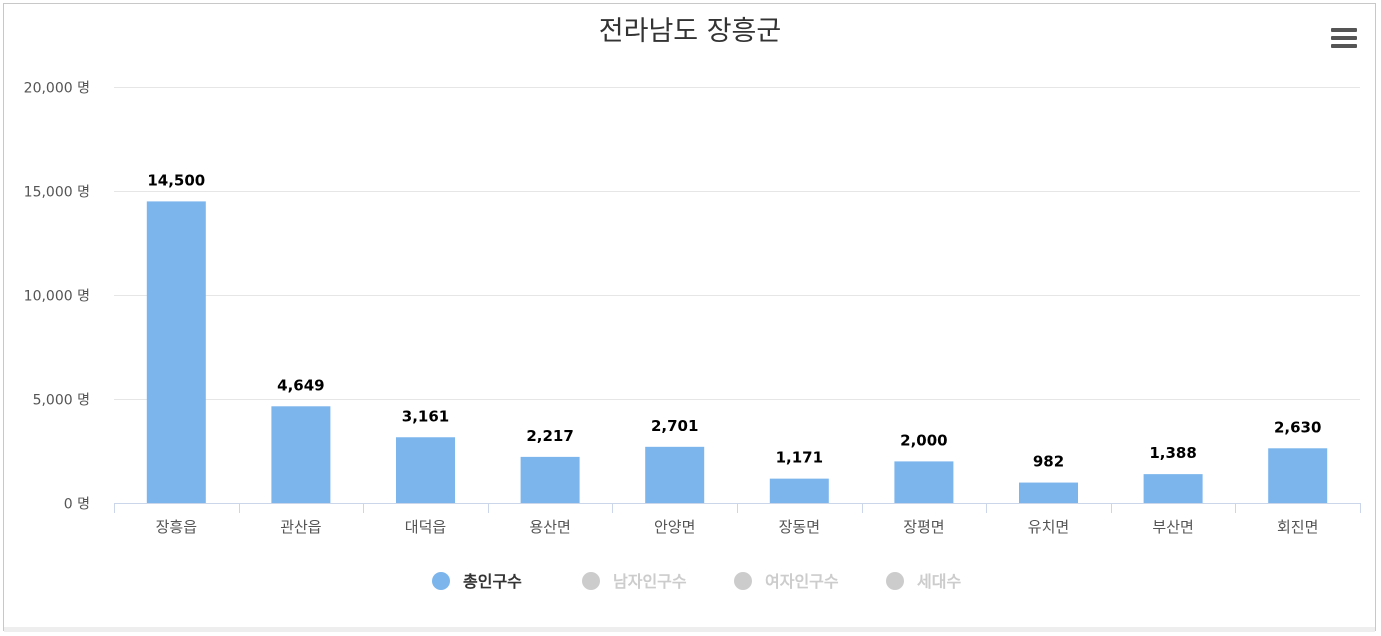  I want to click on bar-용산면, so click(550, 479).